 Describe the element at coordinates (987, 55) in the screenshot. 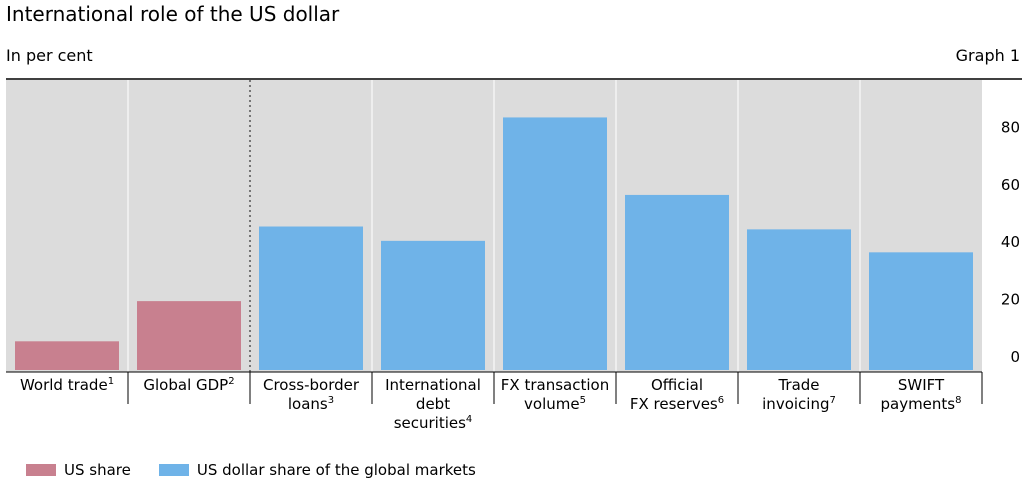

I see `graph-number-label: Graph 1` at that location.